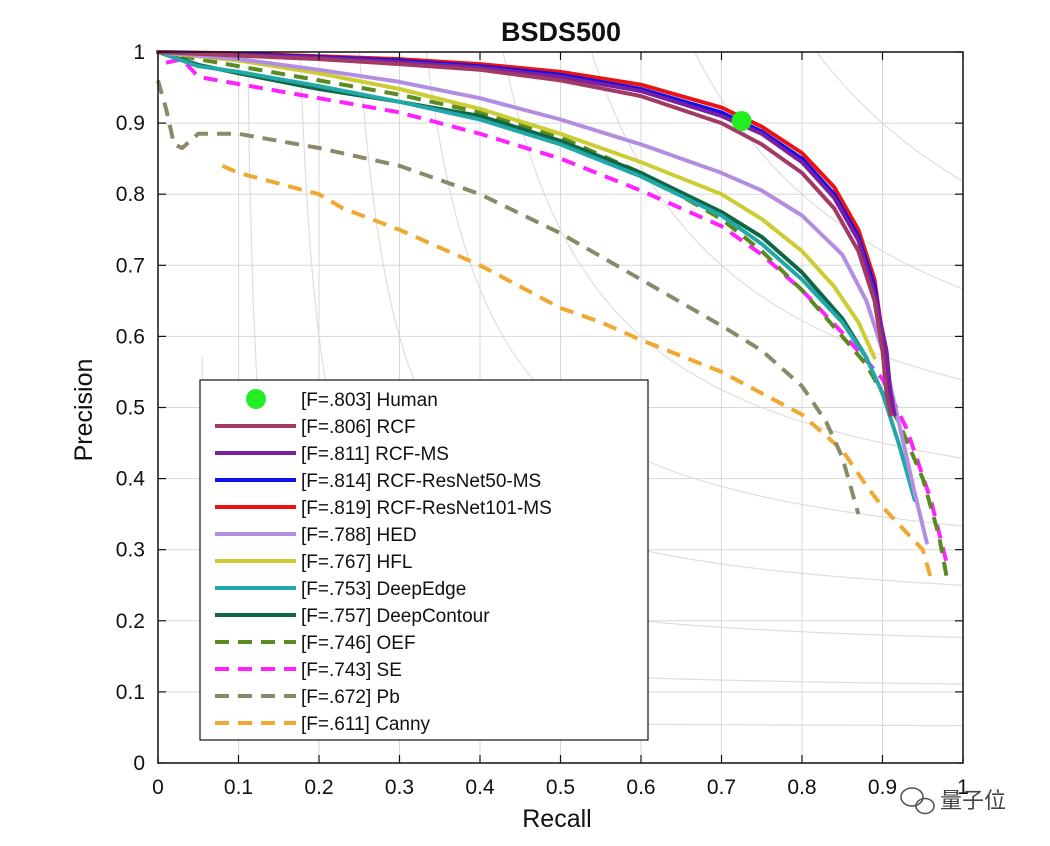 This screenshot has height=846, width=1050. Describe the element at coordinates (375, 454) in the screenshot. I see `legend-rcf-ms-label: [F=.811] RCF-MS` at that location.